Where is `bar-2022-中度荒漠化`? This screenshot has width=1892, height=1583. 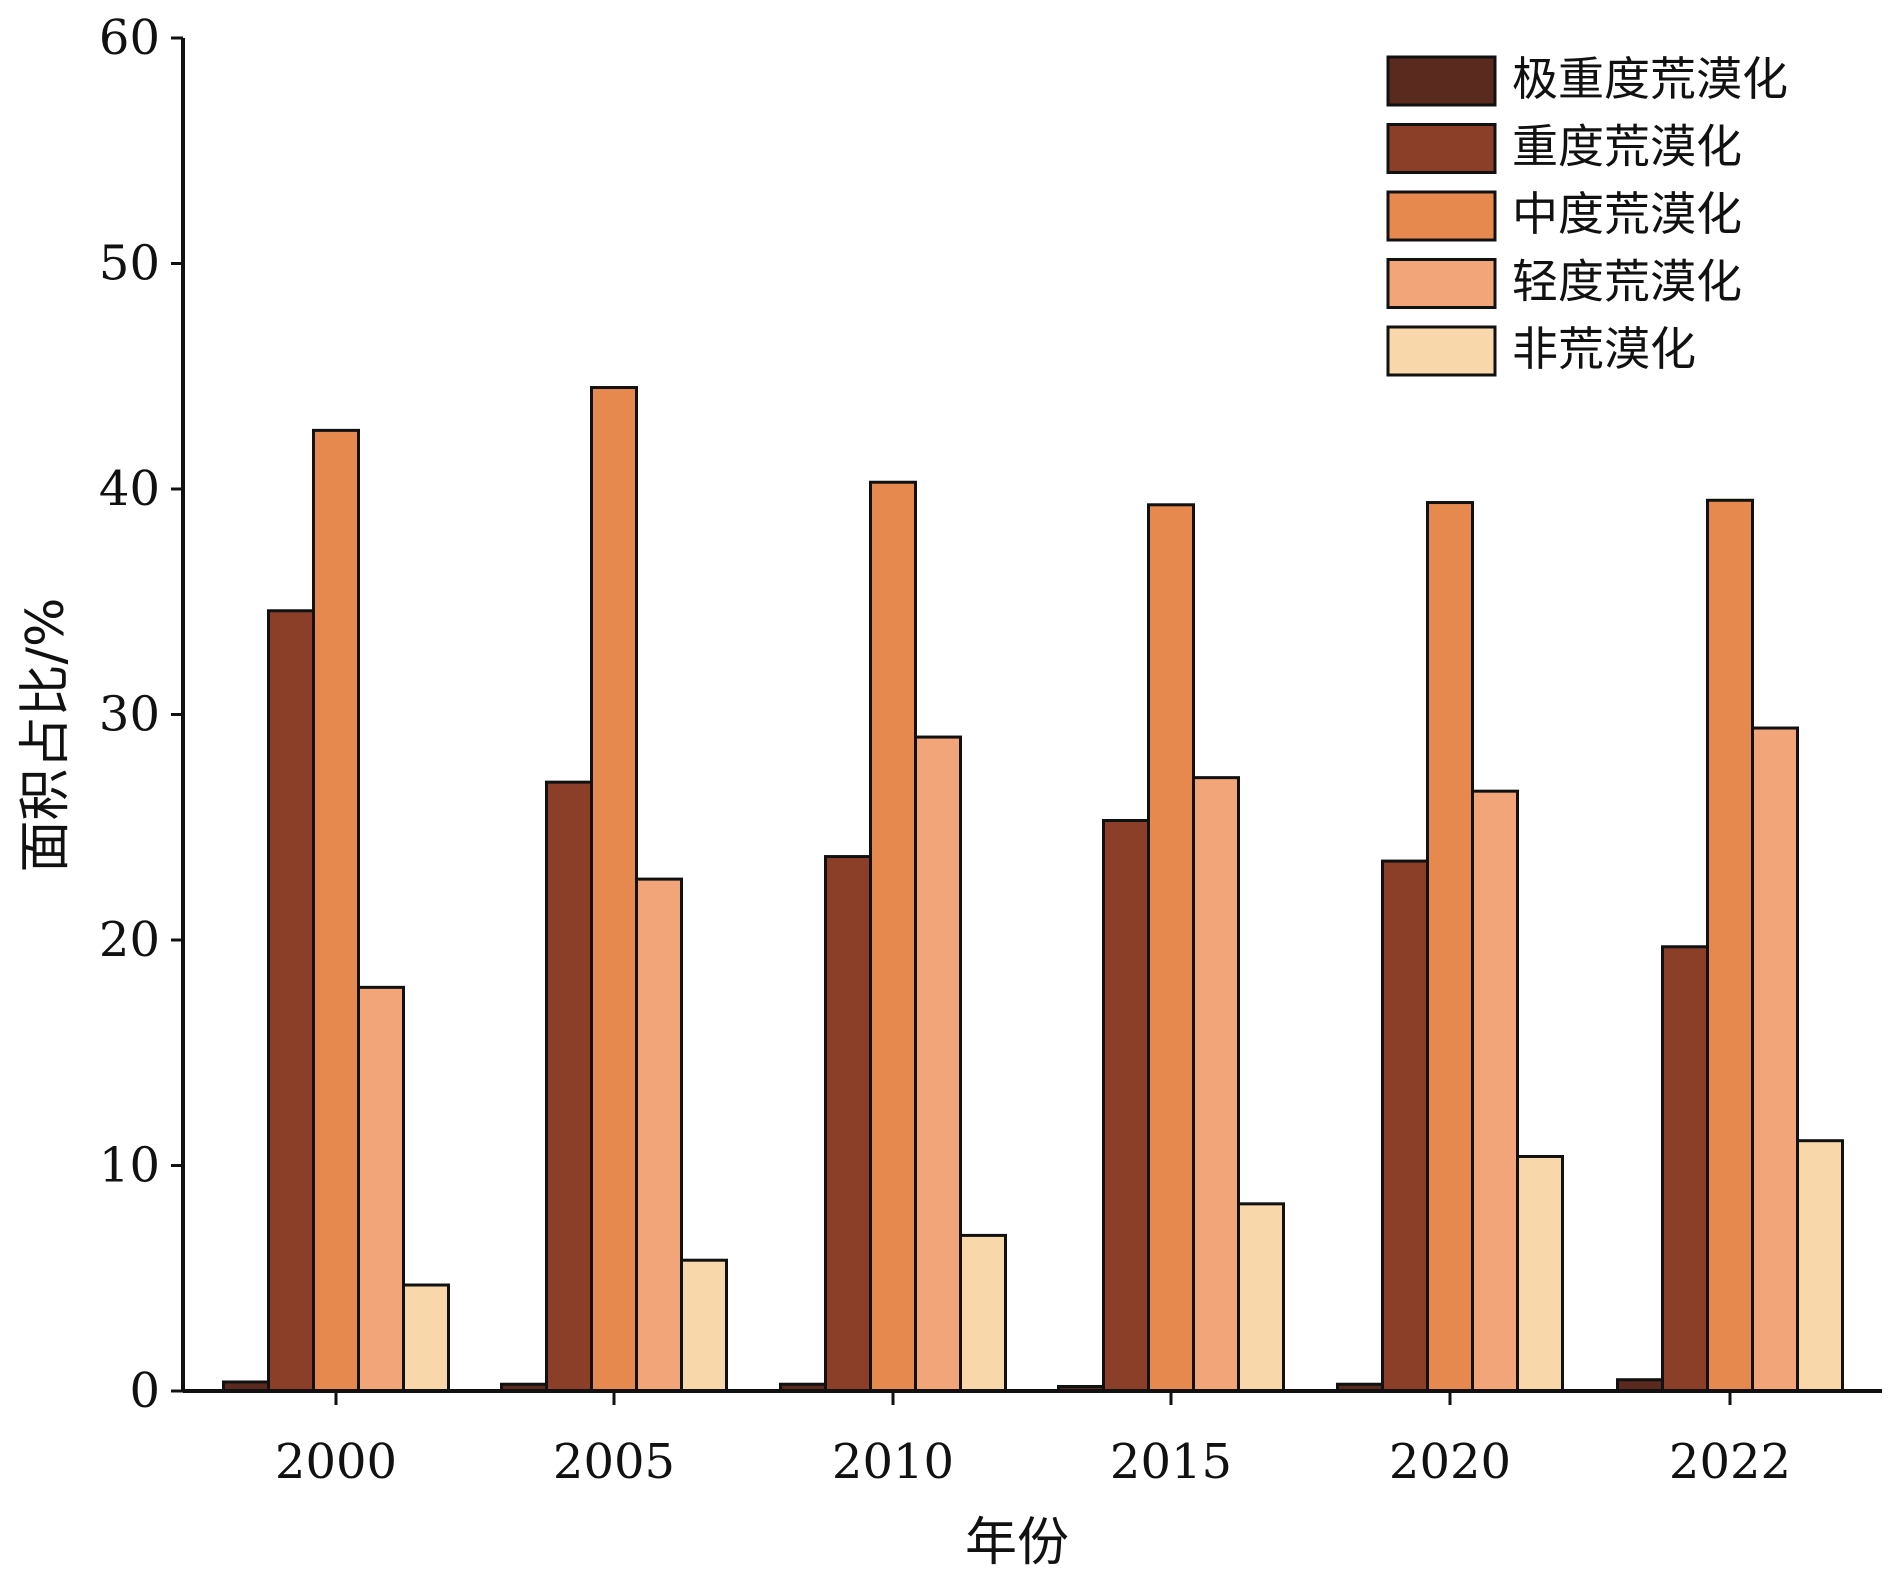
bar-2022-中度荒漠化 is located at coordinates (1730, 945).